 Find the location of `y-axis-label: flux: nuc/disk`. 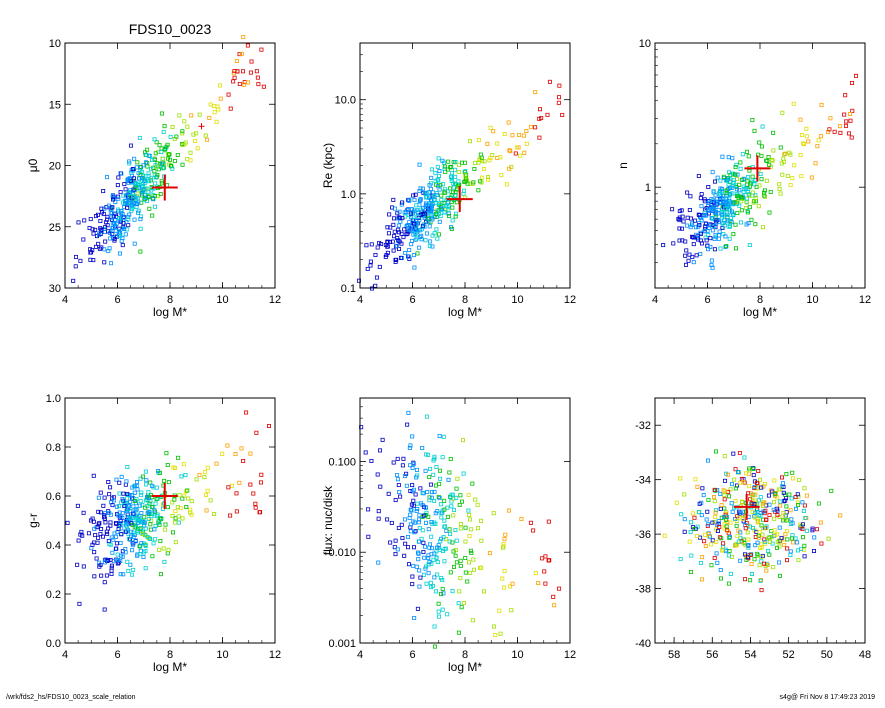

y-axis-label: flux: nuc/disk is located at coordinates (328, 520).